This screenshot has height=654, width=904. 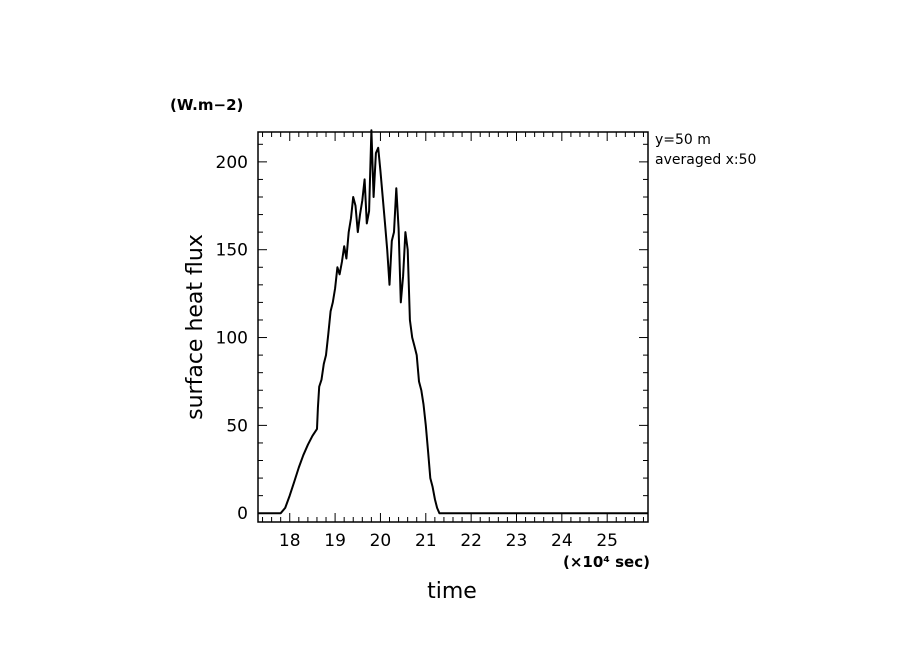 I want to click on y-unit-label: (W.m−2), so click(x=206, y=105).